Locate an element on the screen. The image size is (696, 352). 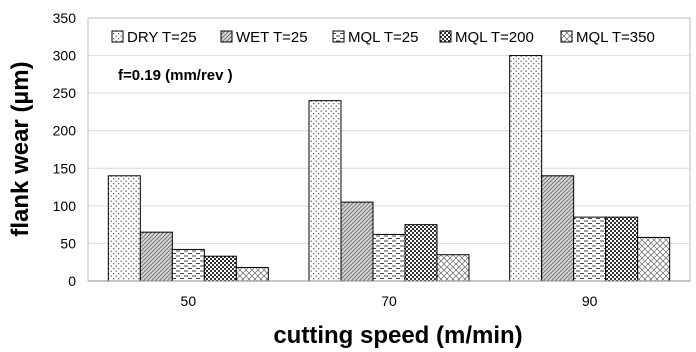
legend-label: MQL T=25 is located at coordinates (383, 37).